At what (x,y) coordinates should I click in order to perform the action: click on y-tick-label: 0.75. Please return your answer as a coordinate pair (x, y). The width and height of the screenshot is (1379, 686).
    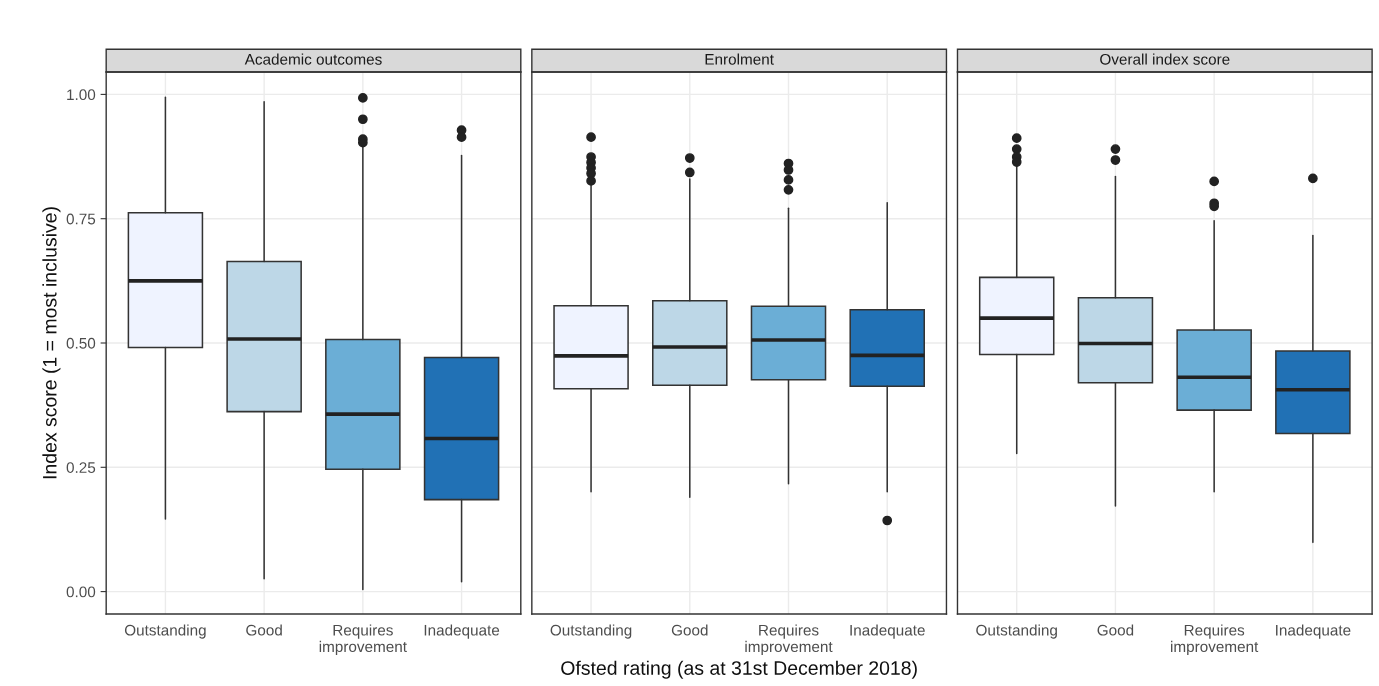
    Looking at the image, I should click on (81, 219).